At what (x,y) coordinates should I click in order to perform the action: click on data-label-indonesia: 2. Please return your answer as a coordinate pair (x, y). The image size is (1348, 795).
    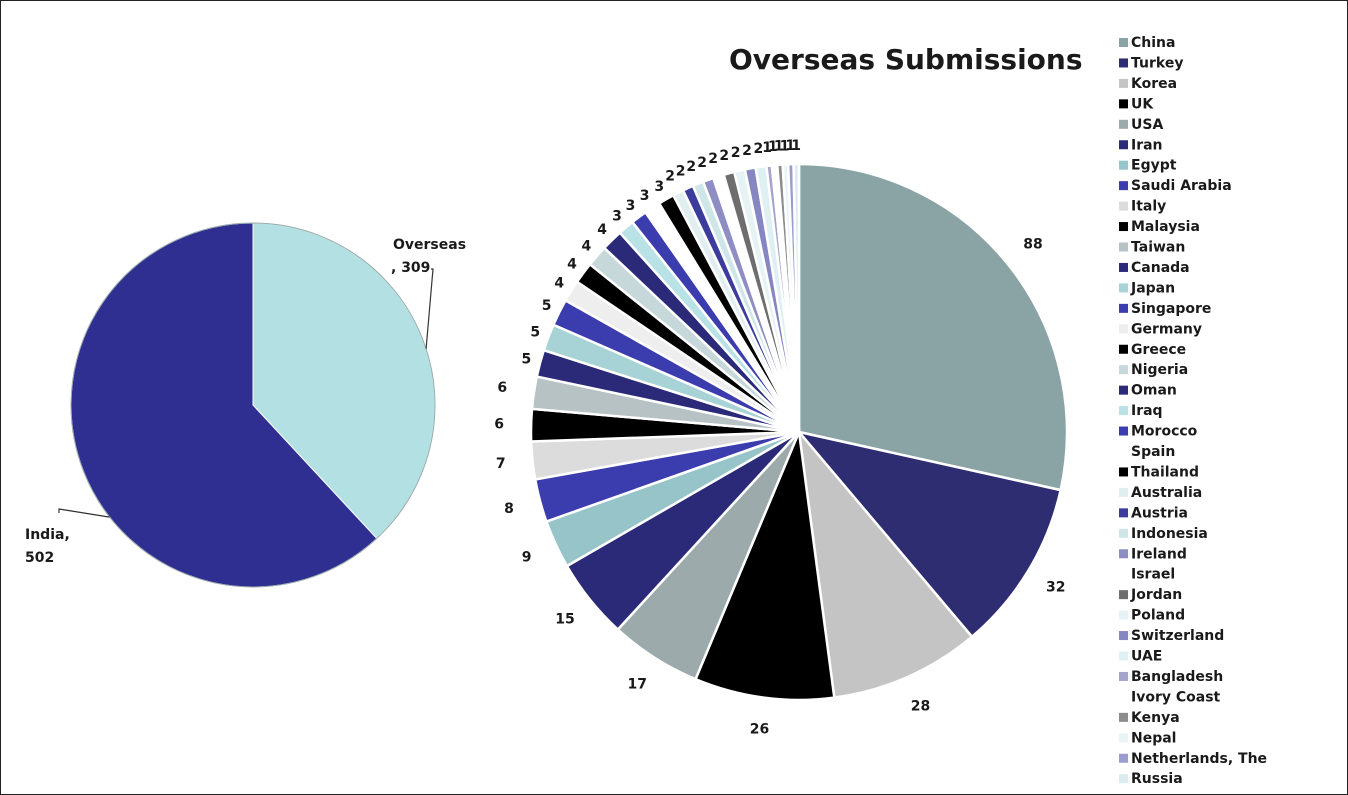
    Looking at the image, I should click on (691, 167).